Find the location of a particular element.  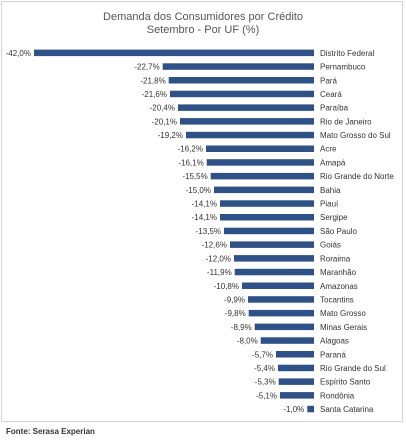

category-label-23: Rio Grande do Sul is located at coordinates (353, 368).